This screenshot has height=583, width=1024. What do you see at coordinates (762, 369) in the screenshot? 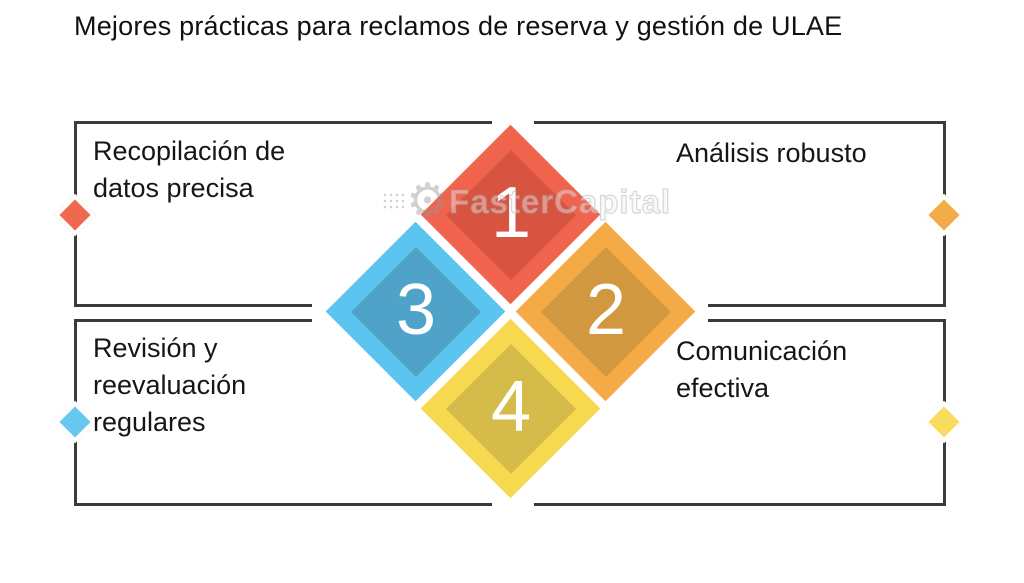
I see `label-bottom-right: Comunicación efectiva` at bounding box center [762, 369].